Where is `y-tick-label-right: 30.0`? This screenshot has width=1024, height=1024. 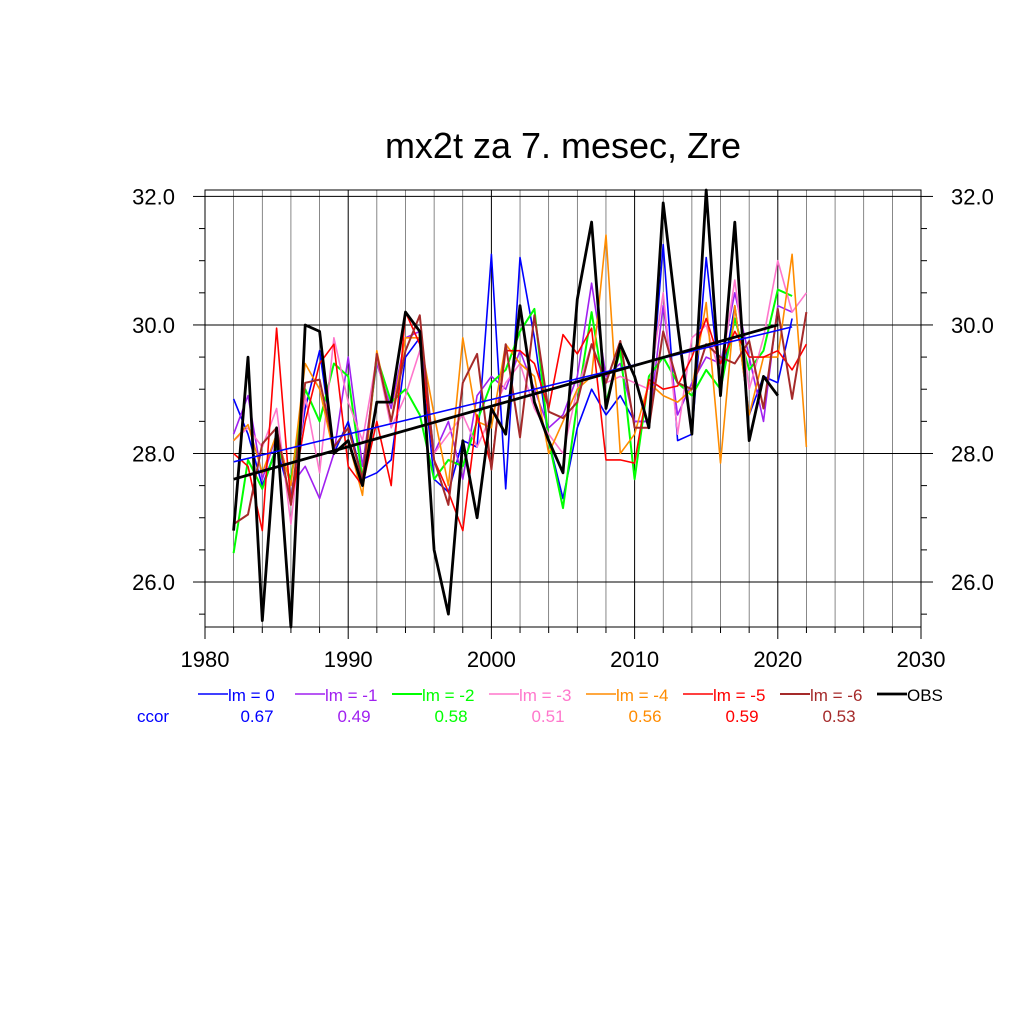 y-tick-label-right: 30.0 is located at coordinates (972, 325).